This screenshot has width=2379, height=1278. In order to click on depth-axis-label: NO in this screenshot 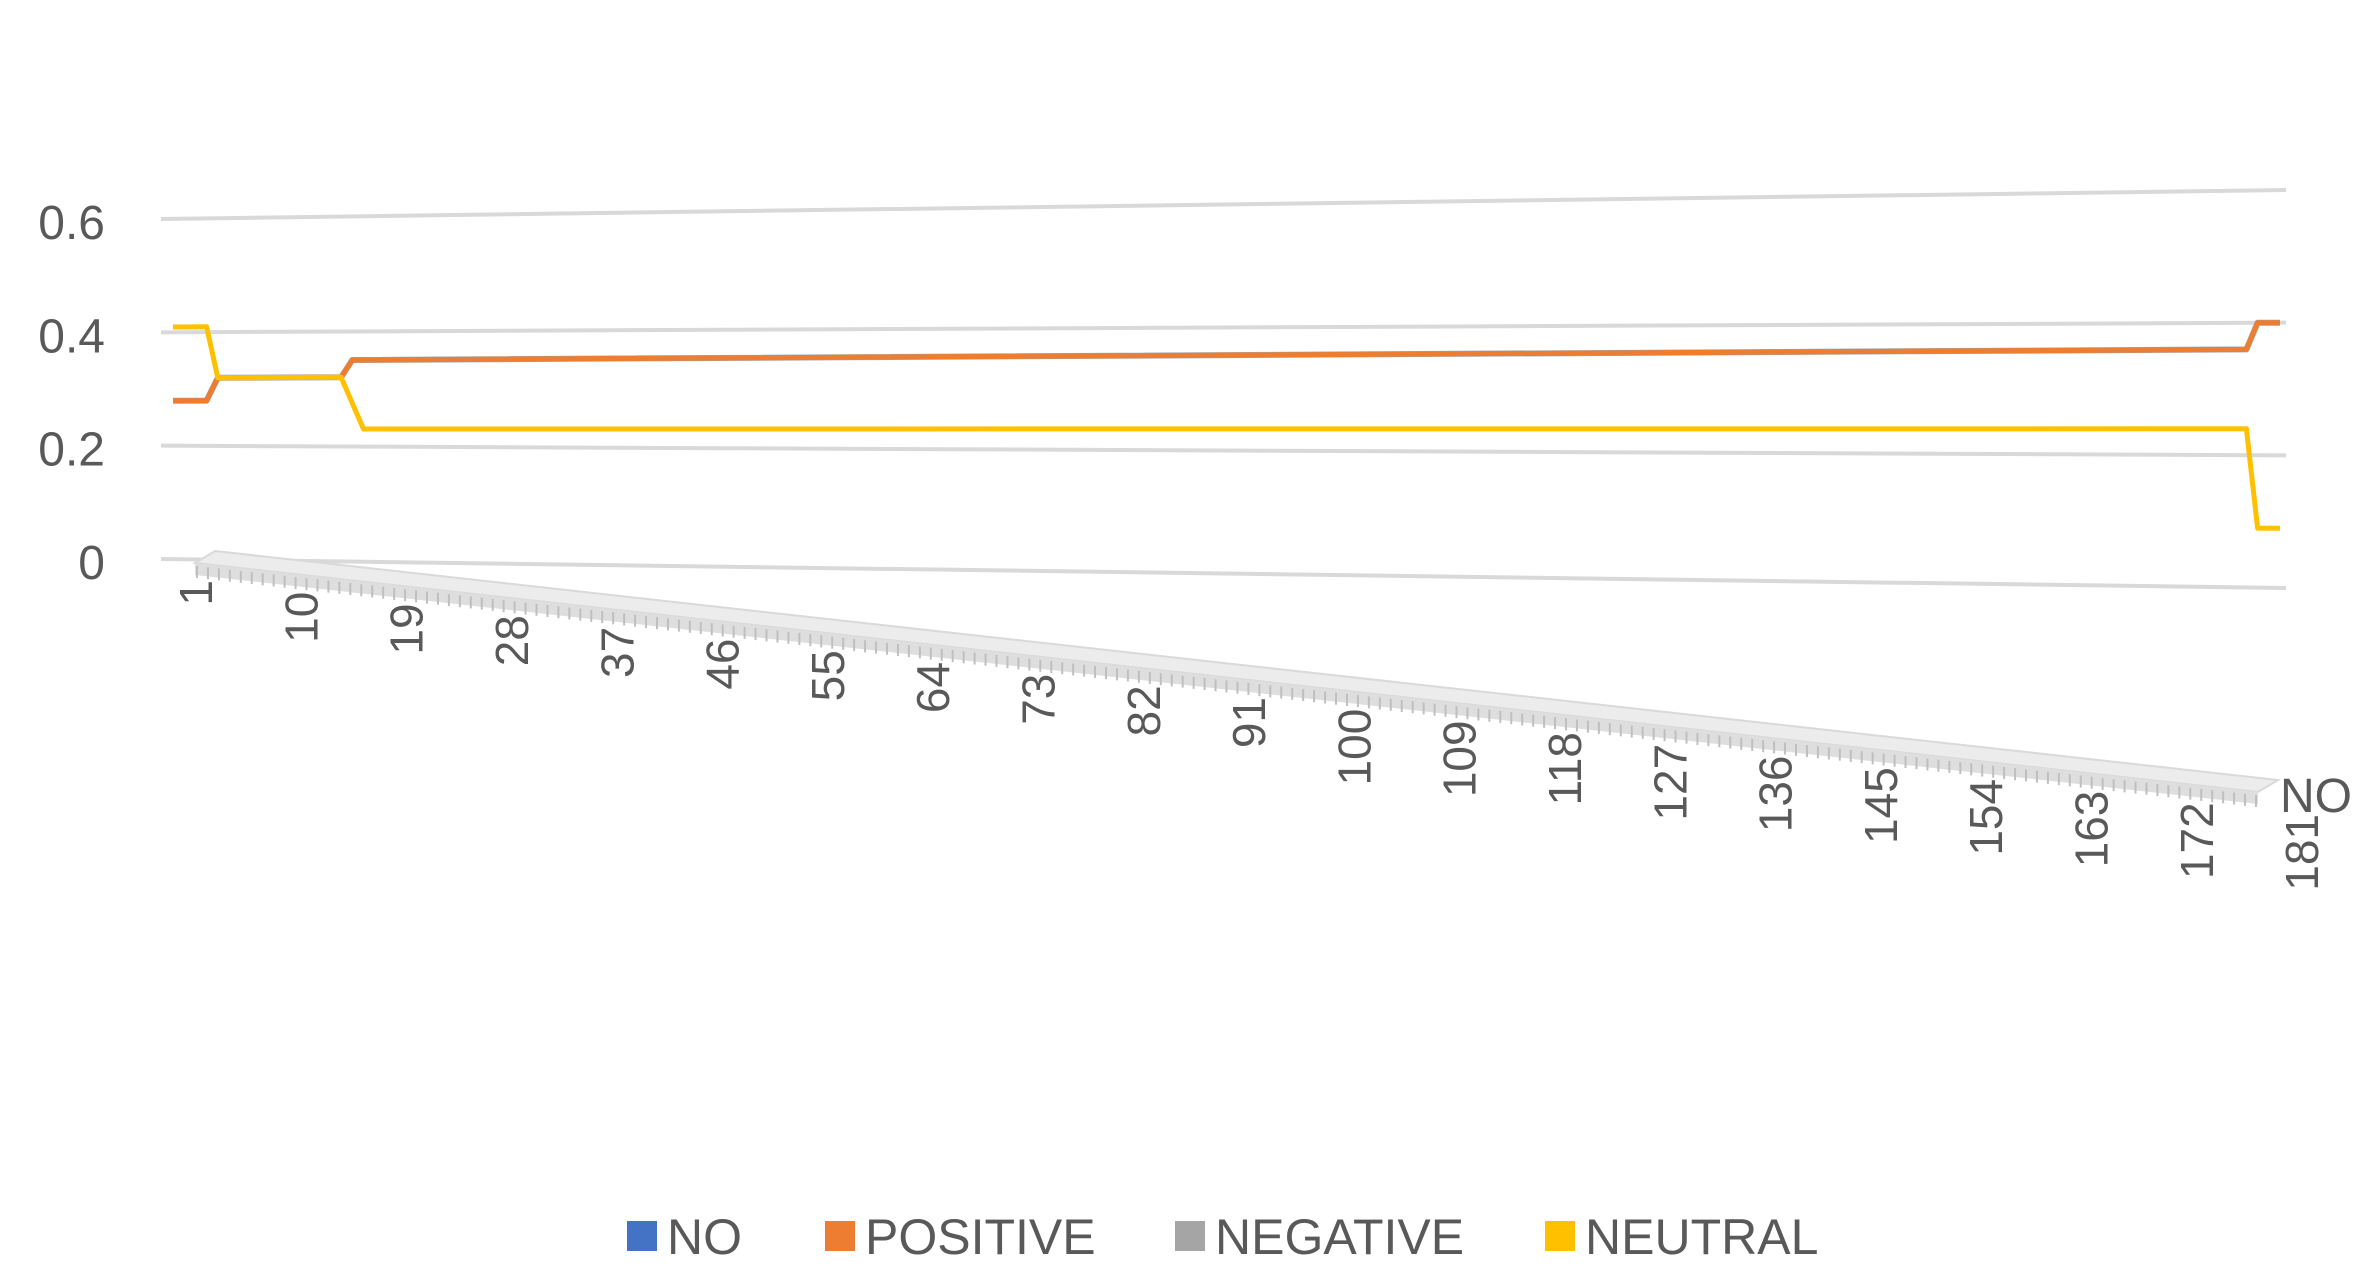, I will do `click(2316, 796)`.